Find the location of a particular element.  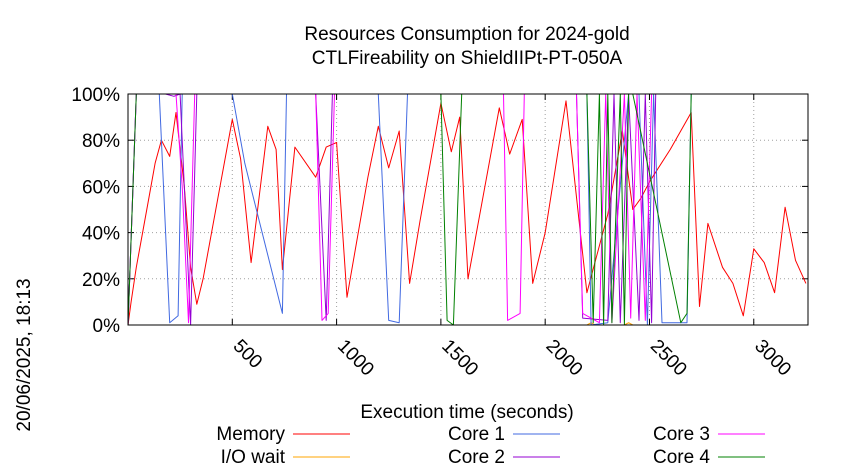

legend-label-memory: Memory is located at coordinates (250, 434).